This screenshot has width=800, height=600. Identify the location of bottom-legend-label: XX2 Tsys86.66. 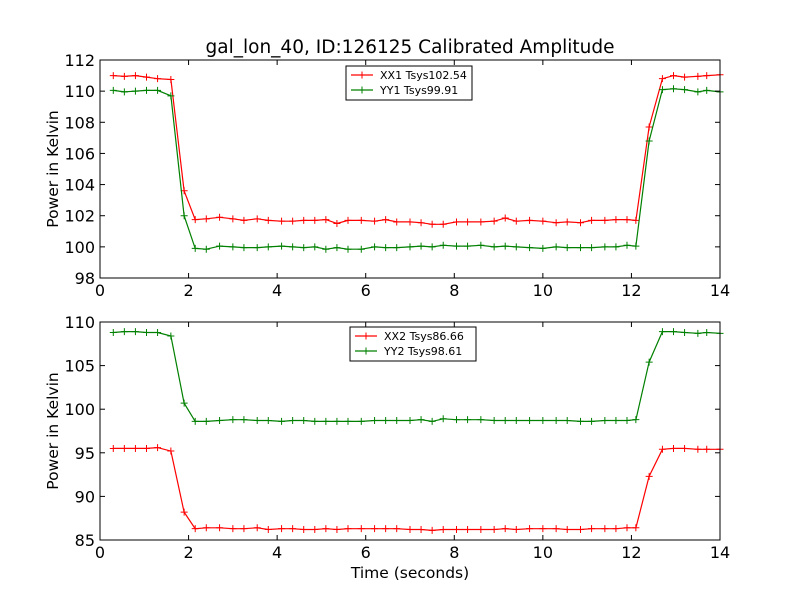
(424, 336).